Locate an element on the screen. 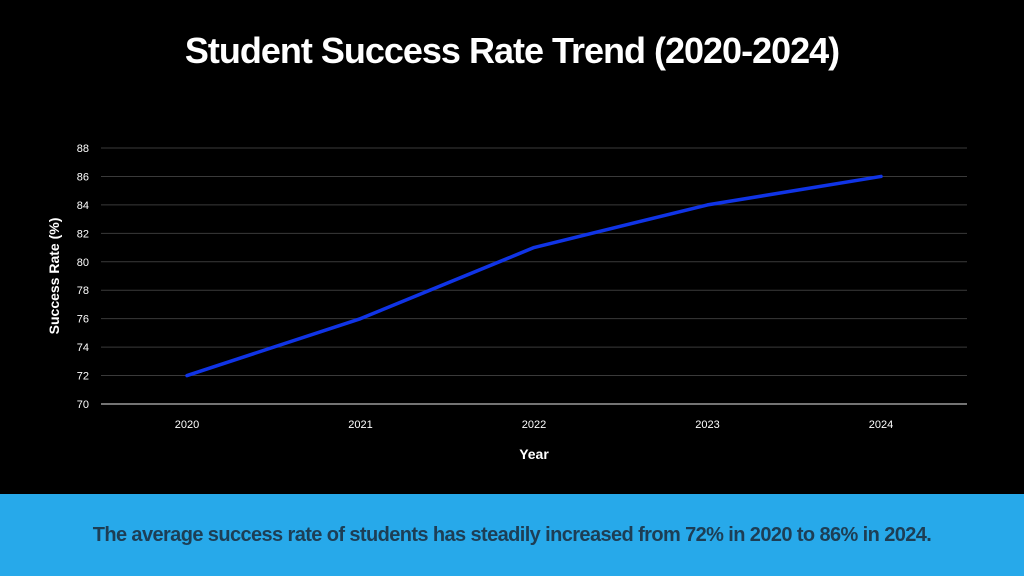  y-tick-label: 76 is located at coordinates (83, 320).